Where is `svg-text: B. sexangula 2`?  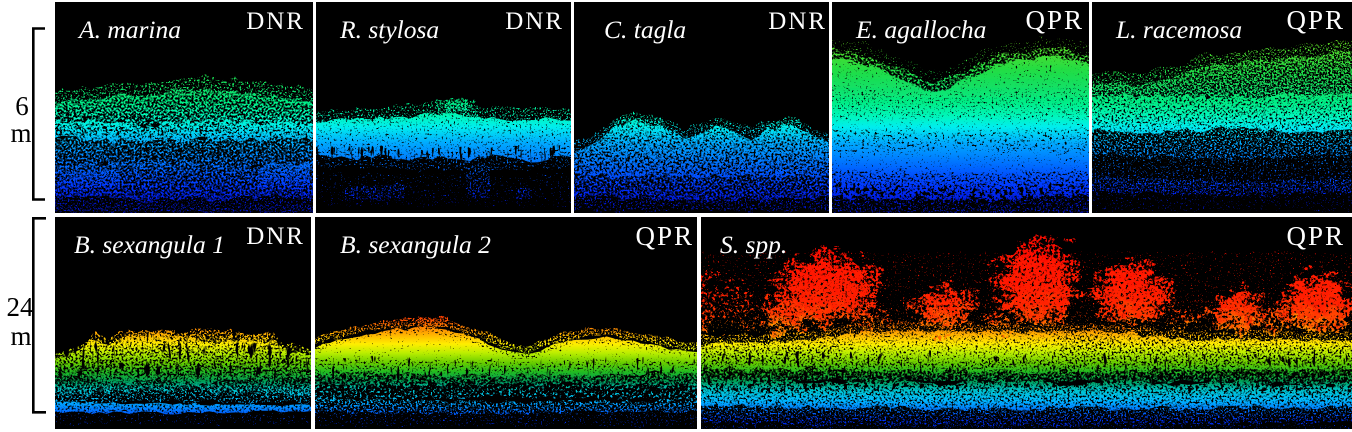
svg-text: B. sexangula 2 is located at coordinates (415, 244).